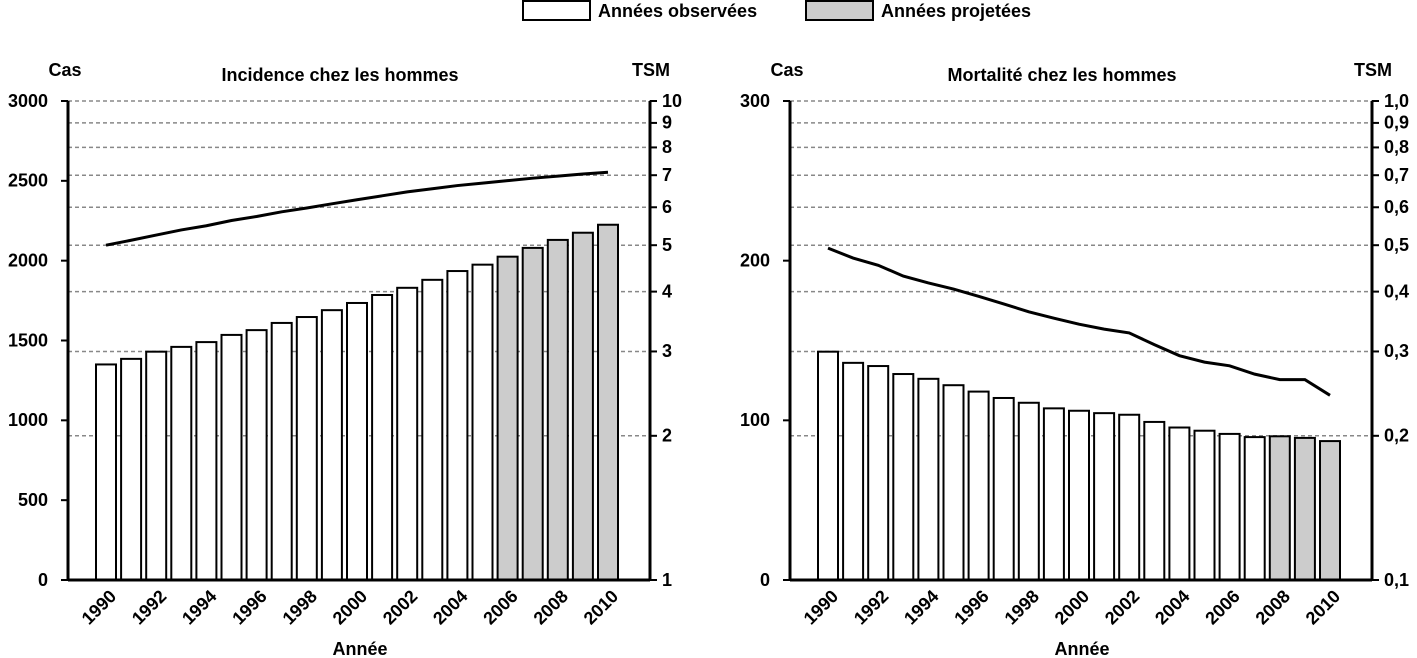 This screenshot has height=658, width=1417. Describe the element at coordinates (28, 340) in the screenshot. I see `y-tick-label: 1500` at that location.